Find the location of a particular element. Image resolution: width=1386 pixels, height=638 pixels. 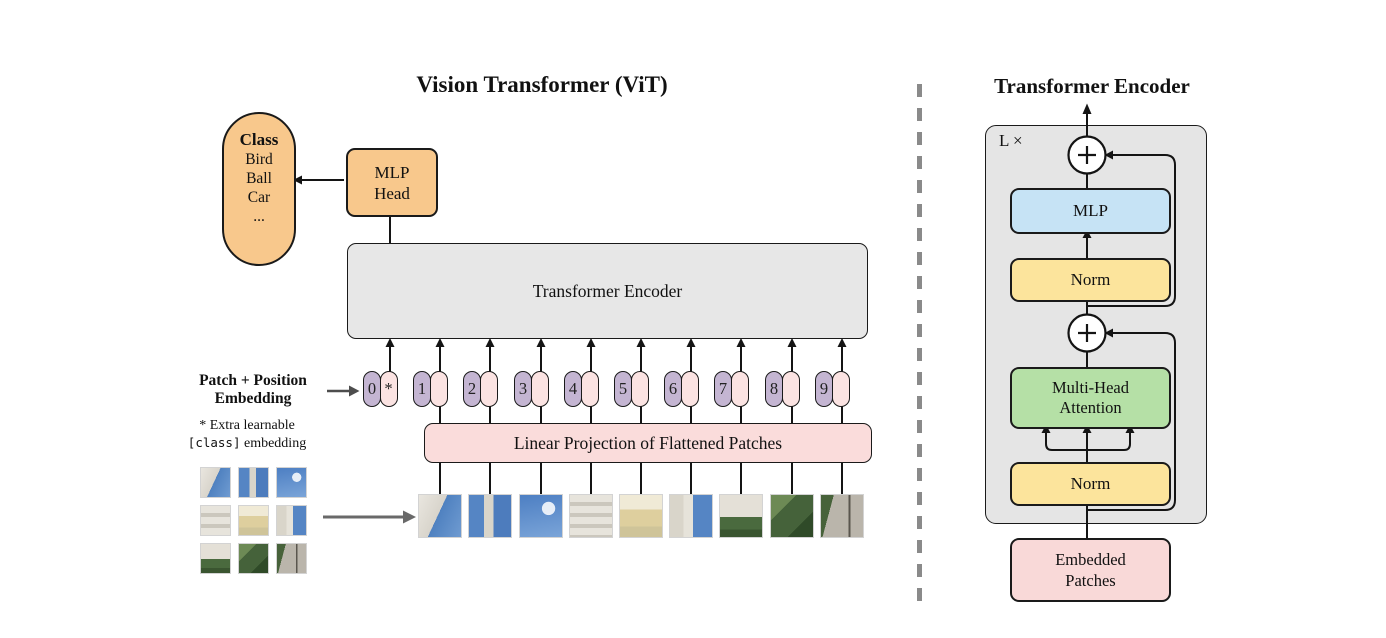

multi-head-attention-box: Multi-Head Attention is located at coordinates (1090, 398).